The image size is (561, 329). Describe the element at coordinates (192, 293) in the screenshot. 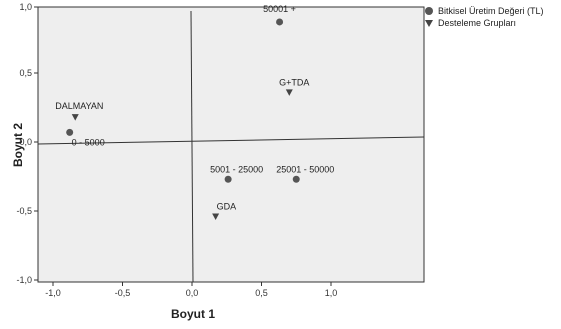

I see `x-tick-label: 0,0` at that location.